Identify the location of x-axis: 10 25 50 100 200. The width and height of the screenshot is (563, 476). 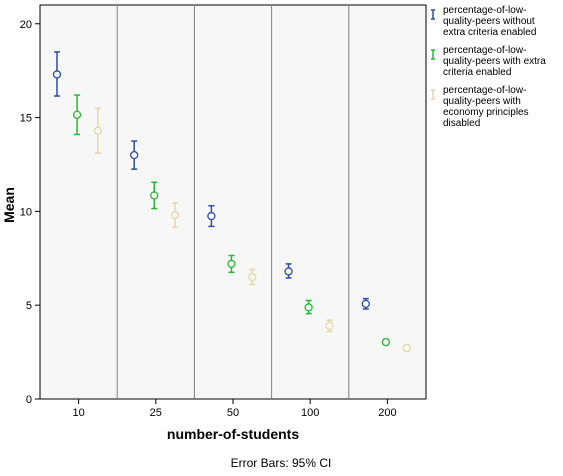
(234, 409).